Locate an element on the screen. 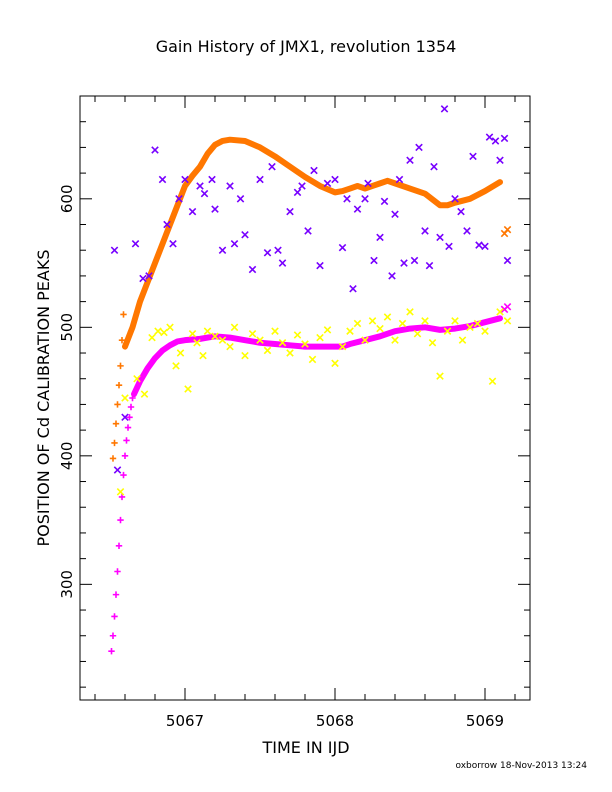 The height and width of the screenshot is (792, 612). y-tick-label: 500 is located at coordinates (67, 327).